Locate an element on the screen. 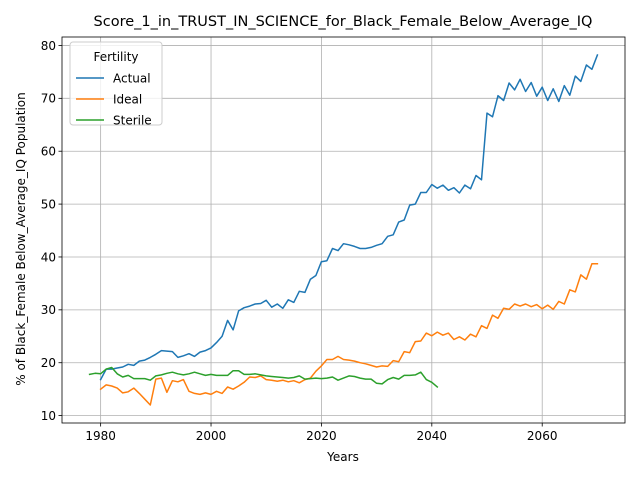  y-tick-label: 10 is located at coordinates (48, 416).